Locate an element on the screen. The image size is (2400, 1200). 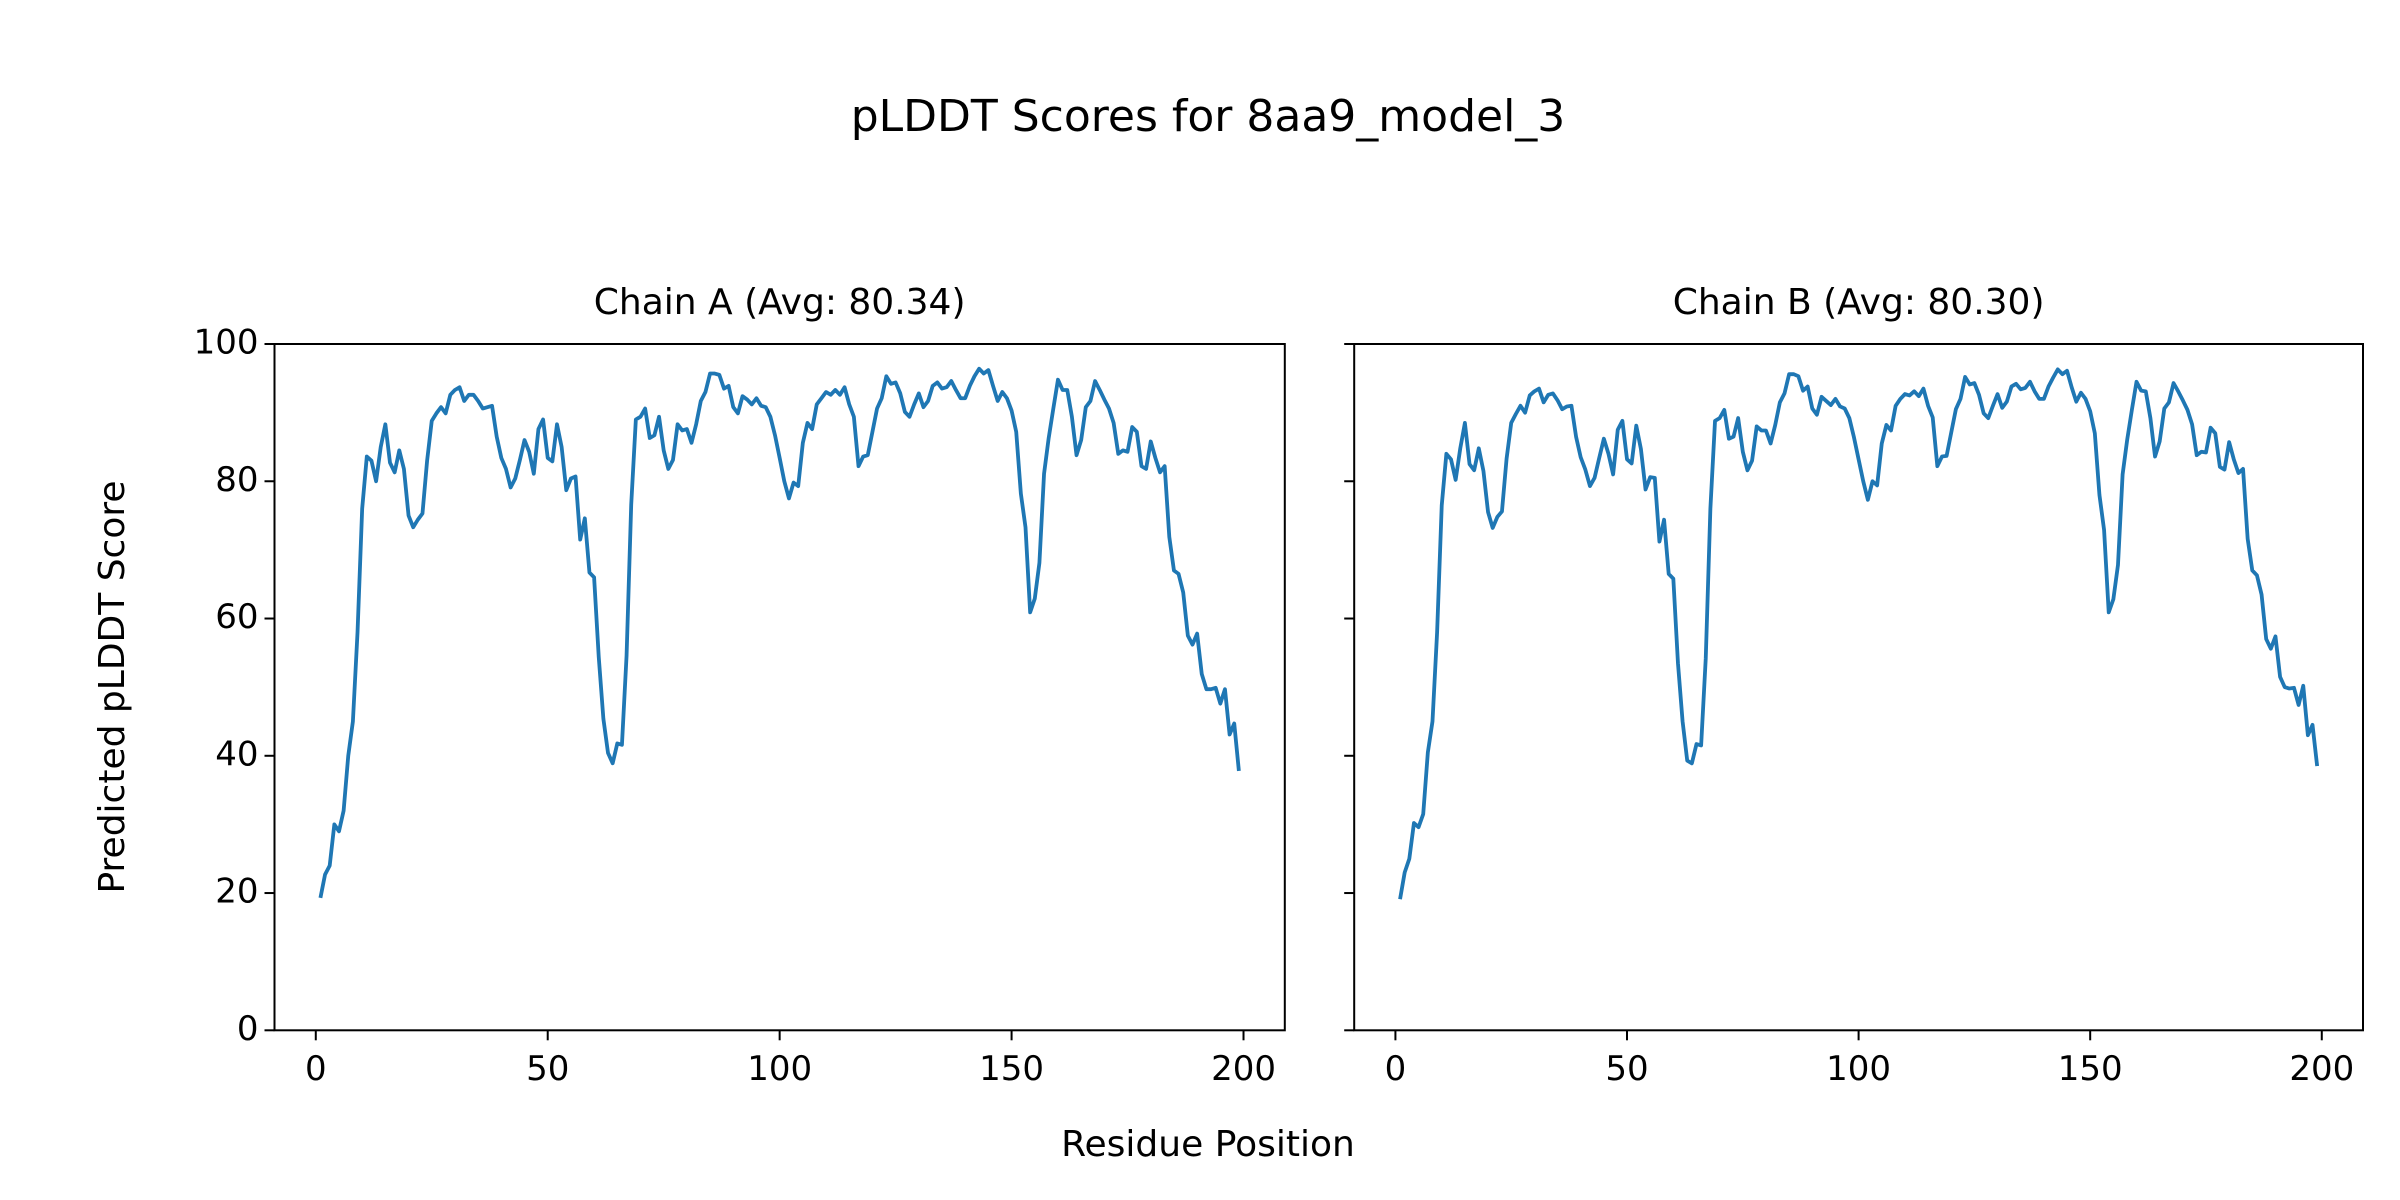
figure-title: pLDDT Scores for 8aa9_model_3 is located at coordinates (1208, 116).